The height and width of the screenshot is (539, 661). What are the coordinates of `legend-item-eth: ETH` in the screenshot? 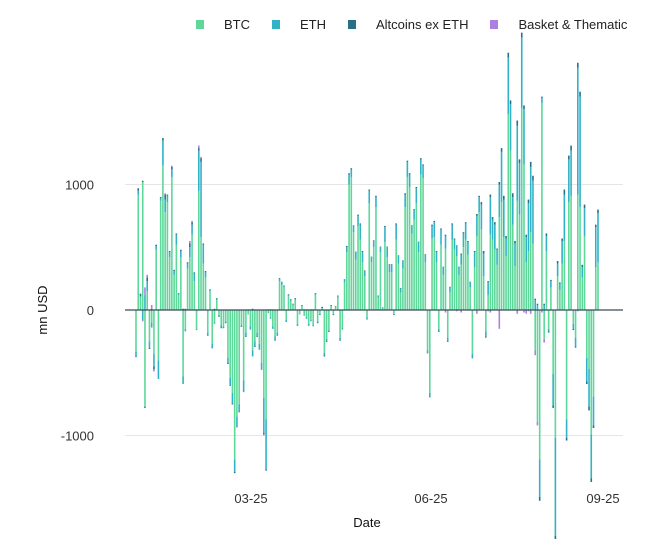 It's located at (299, 24).